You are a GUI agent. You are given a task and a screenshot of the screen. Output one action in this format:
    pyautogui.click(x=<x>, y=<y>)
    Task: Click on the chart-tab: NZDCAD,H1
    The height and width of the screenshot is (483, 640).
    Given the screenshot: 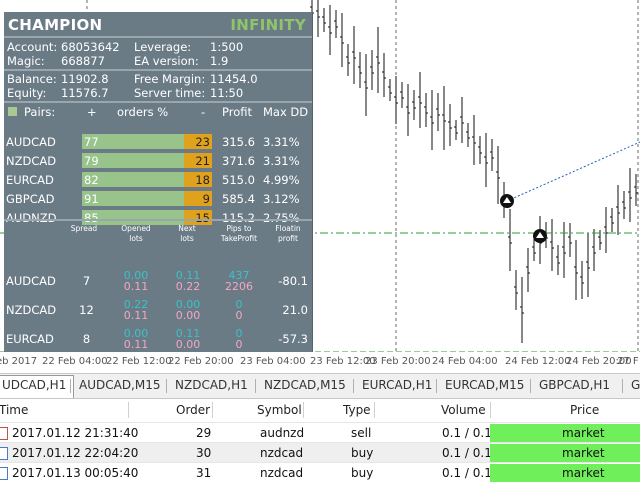 What is the action you would take?
    pyautogui.click(x=211, y=385)
    